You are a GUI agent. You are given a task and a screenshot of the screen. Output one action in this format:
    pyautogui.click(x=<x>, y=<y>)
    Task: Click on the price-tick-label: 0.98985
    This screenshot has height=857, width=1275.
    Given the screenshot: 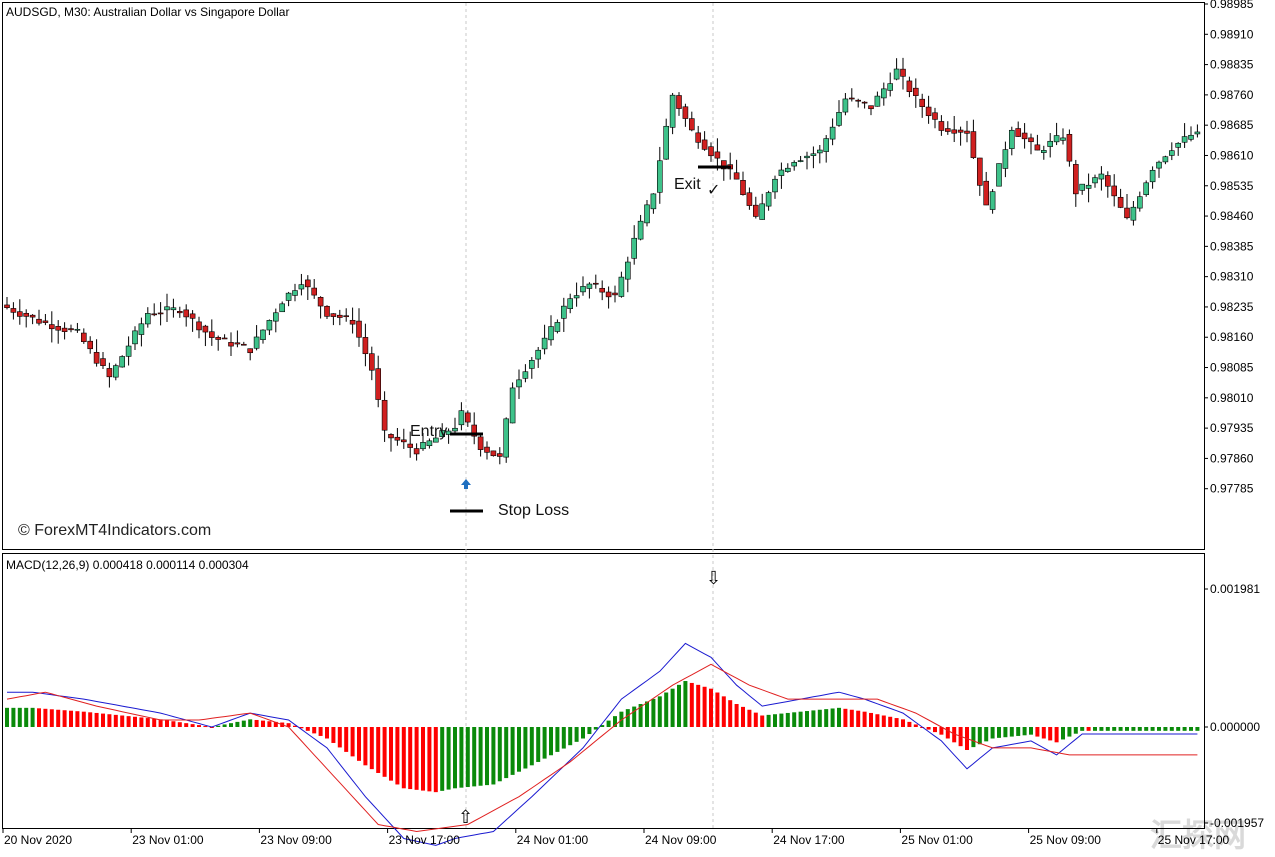 What is the action you would take?
    pyautogui.click(x=1232, y=5)
    